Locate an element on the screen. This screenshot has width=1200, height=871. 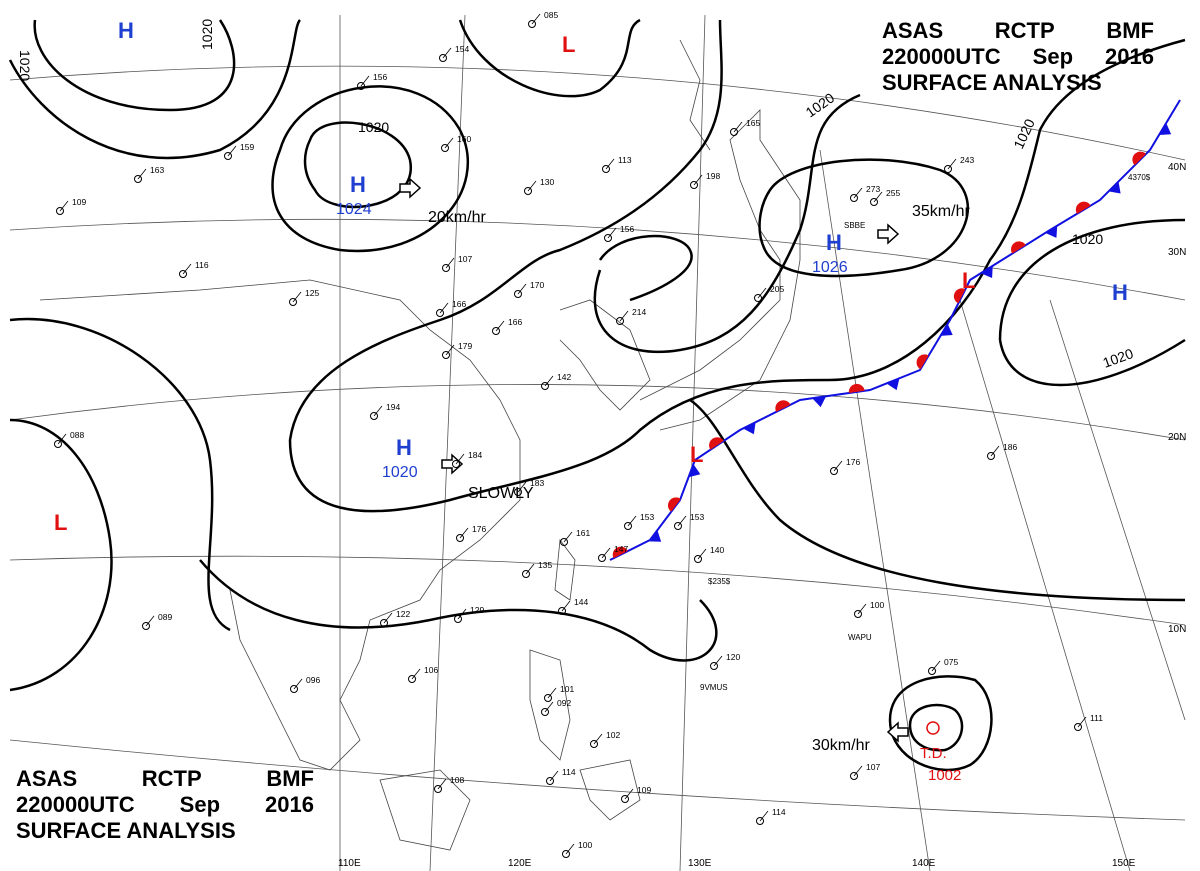
station-plot: 106 is located at coordinates (423, 674).